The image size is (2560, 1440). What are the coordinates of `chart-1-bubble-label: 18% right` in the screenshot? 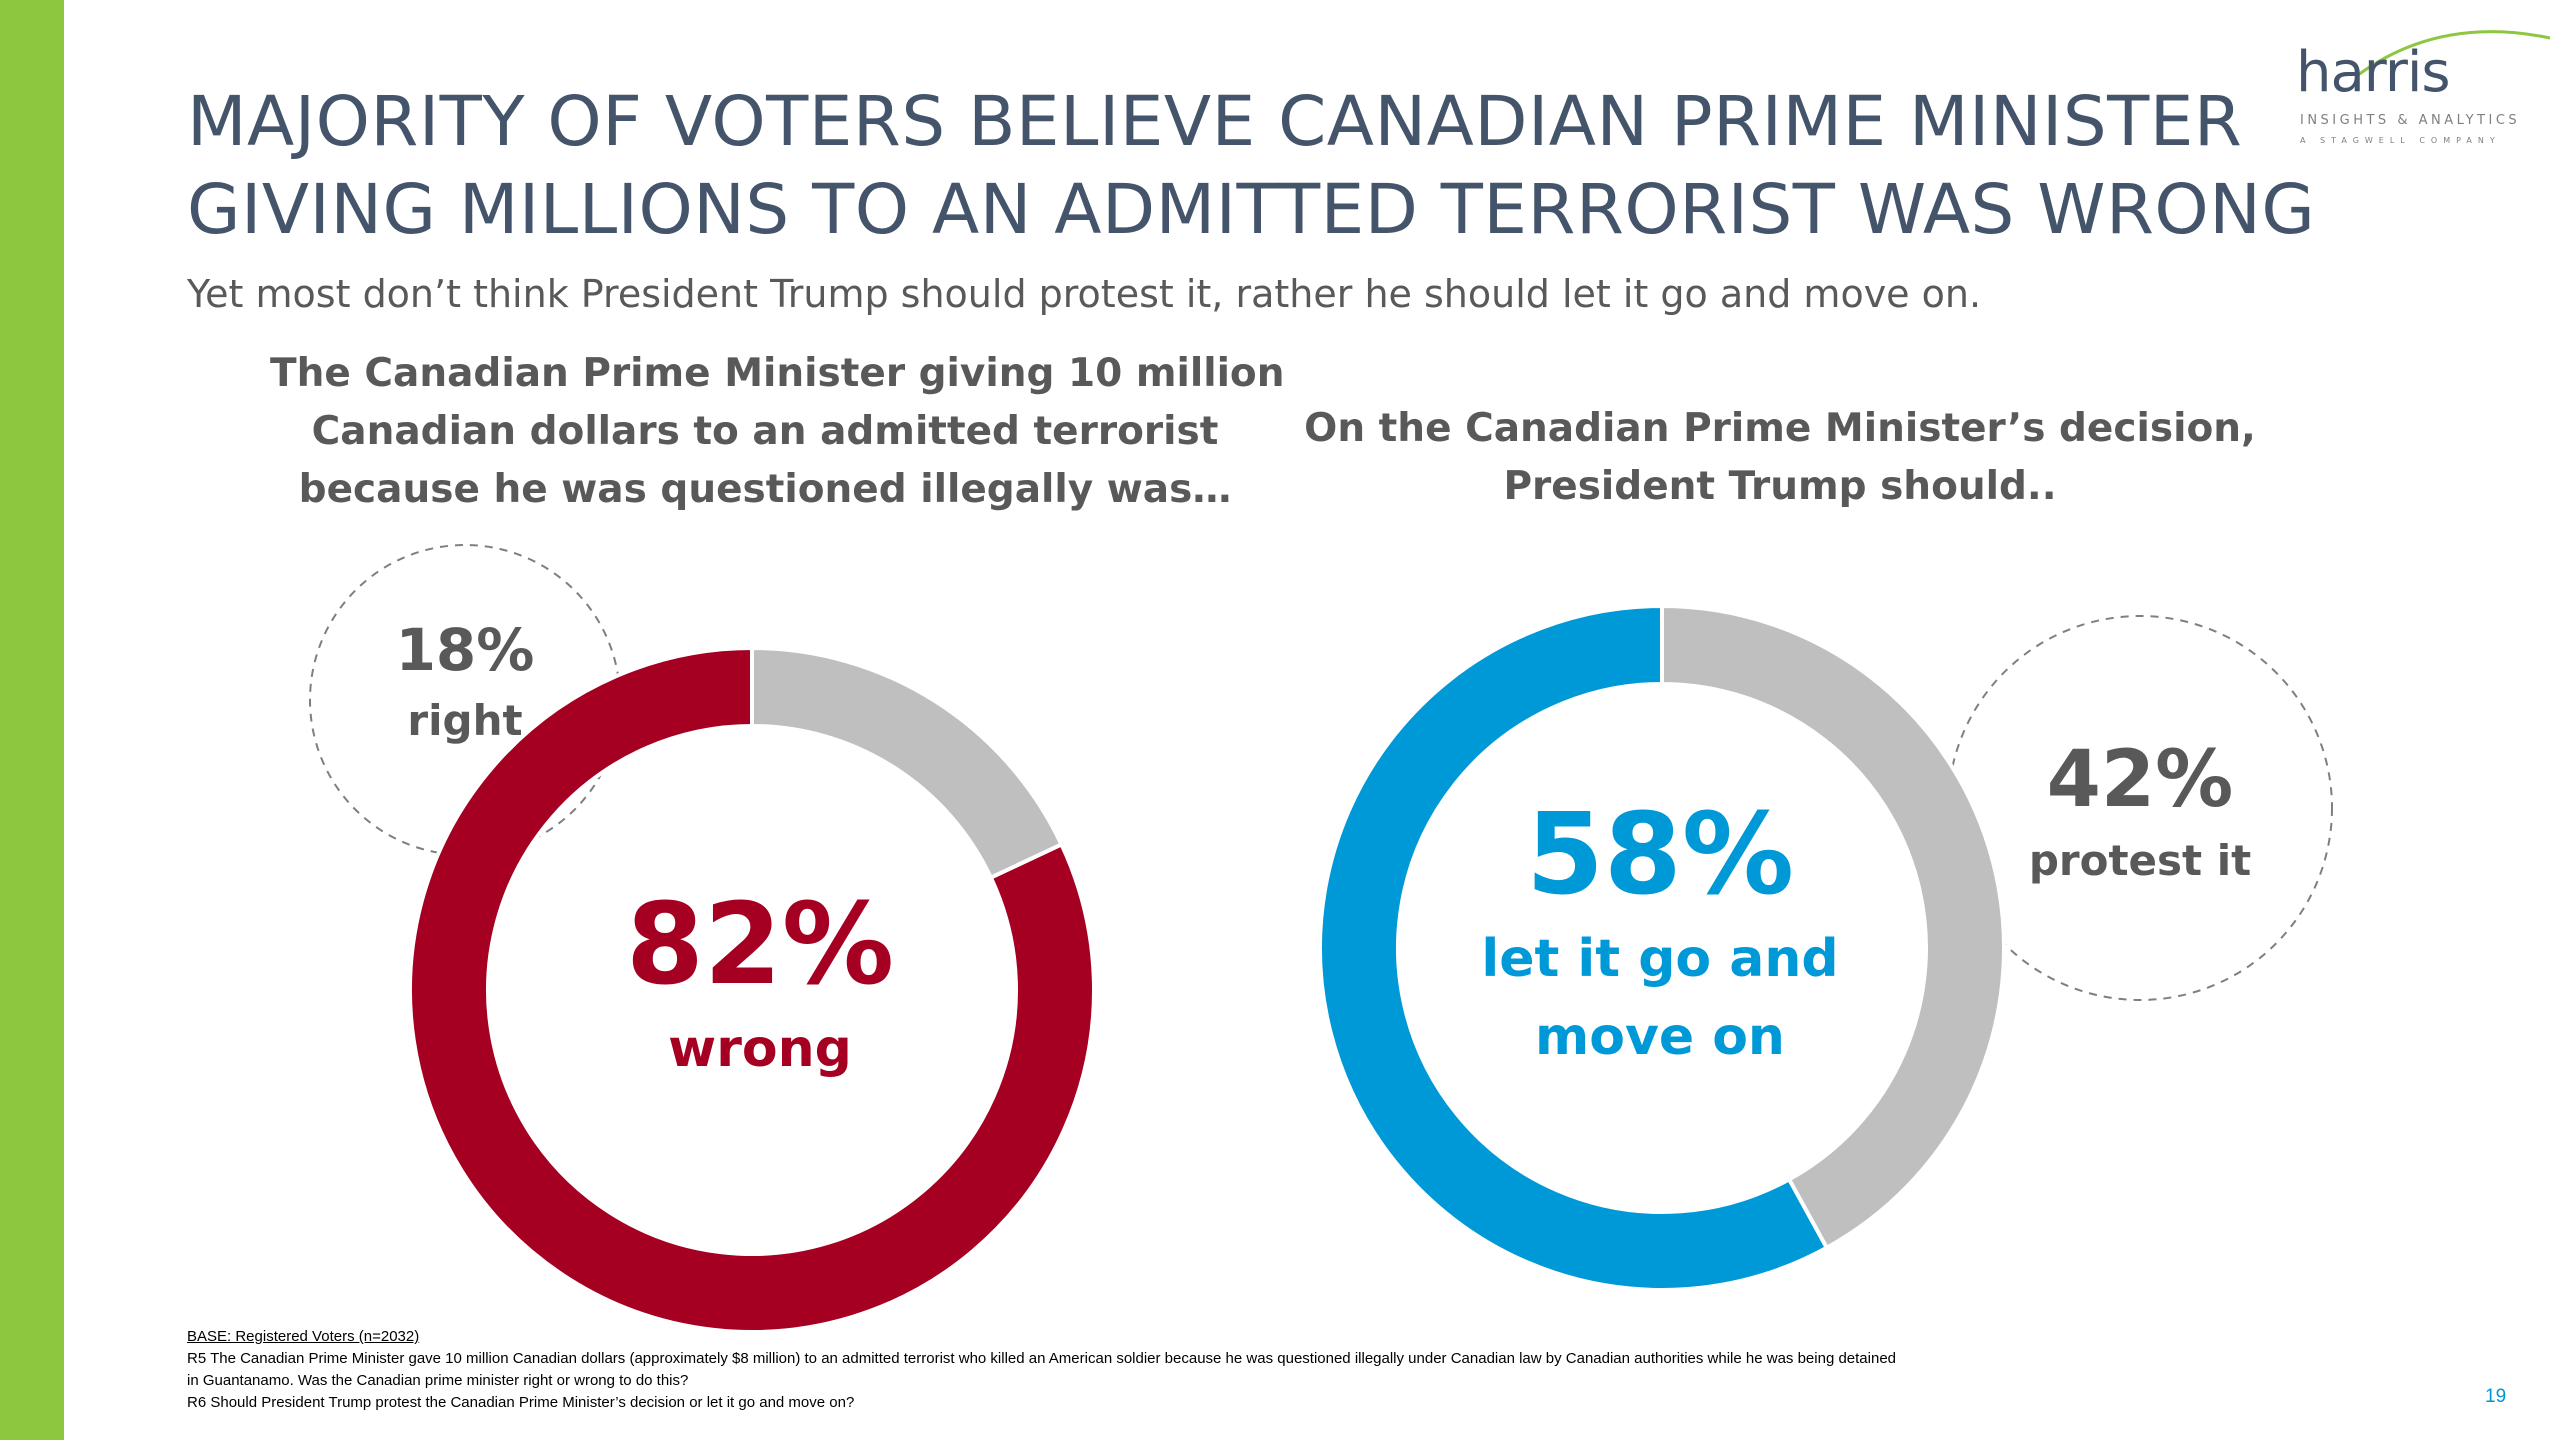 It's located at (465, 683).